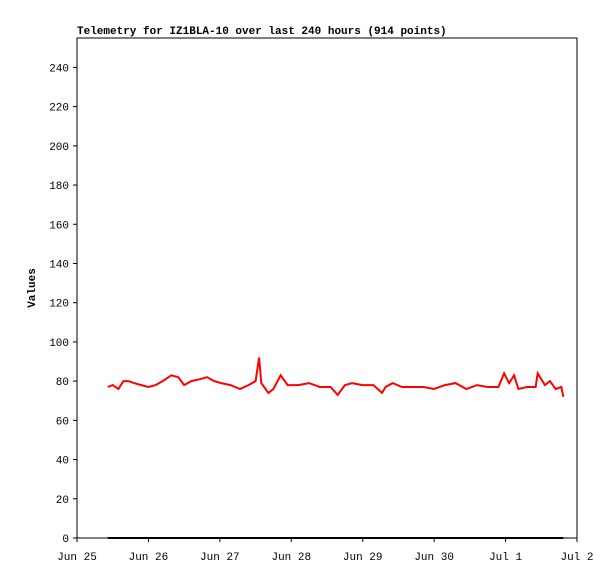 Image resolution: width=615 pixels, height=584 pixels. What do you see at coordinates (59, 148) in the screenshot?
I see `y-tick-label: 200` at bounding box center [59, 148].